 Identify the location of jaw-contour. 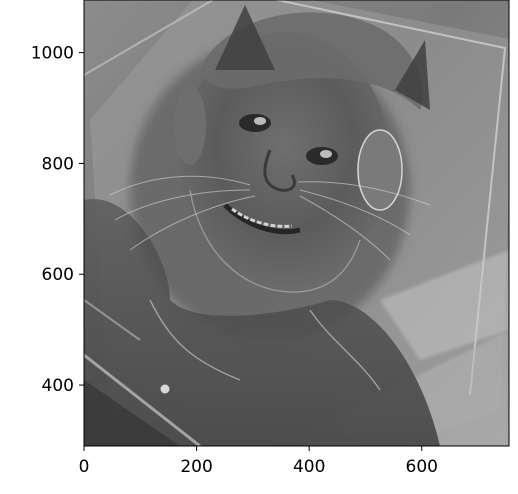
(275, 241).